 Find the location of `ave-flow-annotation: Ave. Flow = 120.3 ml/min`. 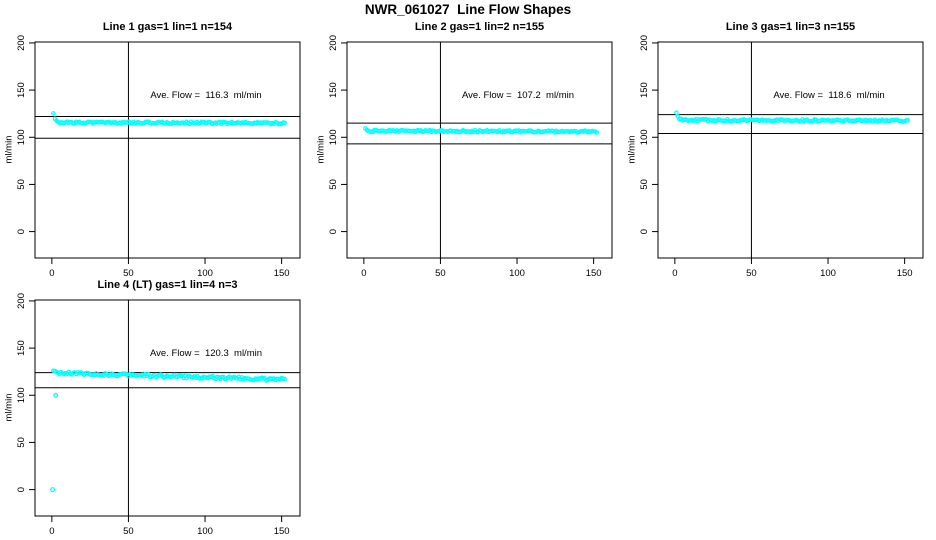

ave-flow-annotation: Ave. Flow = 120.3 ml/min is located at coordinates (206, 353).